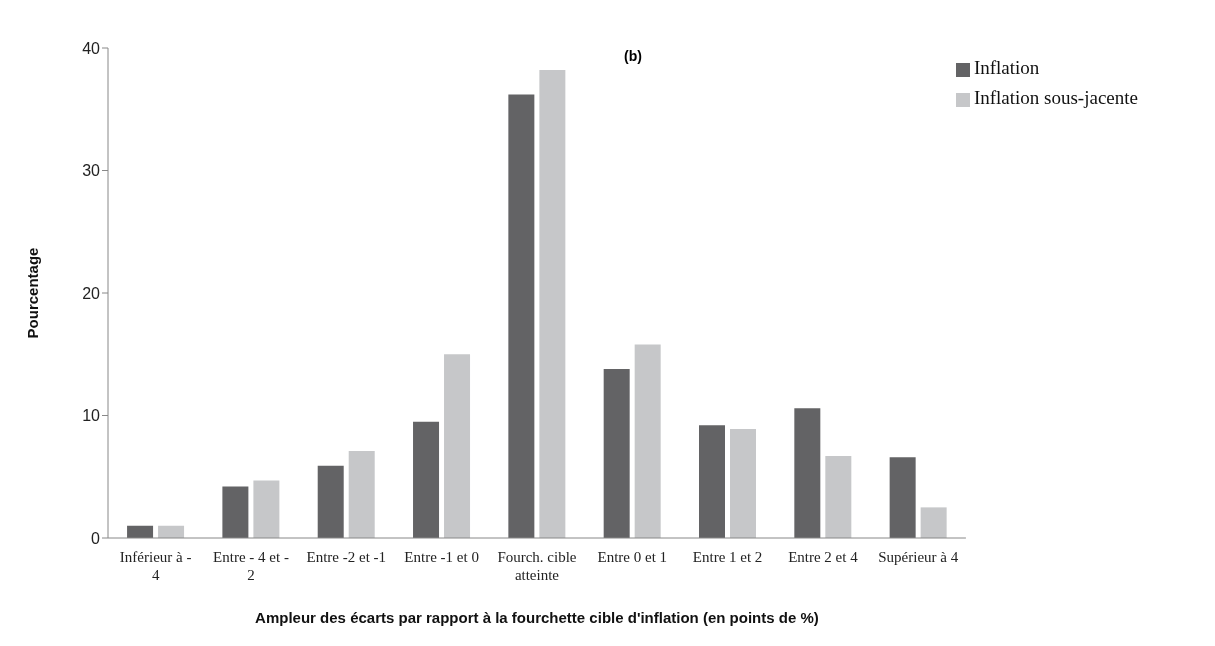  What do you see at coordinates (632, 557) in the screenshot?
I see `x-tick-label: Entre 0 et 1` at bounding box center [632, 557].